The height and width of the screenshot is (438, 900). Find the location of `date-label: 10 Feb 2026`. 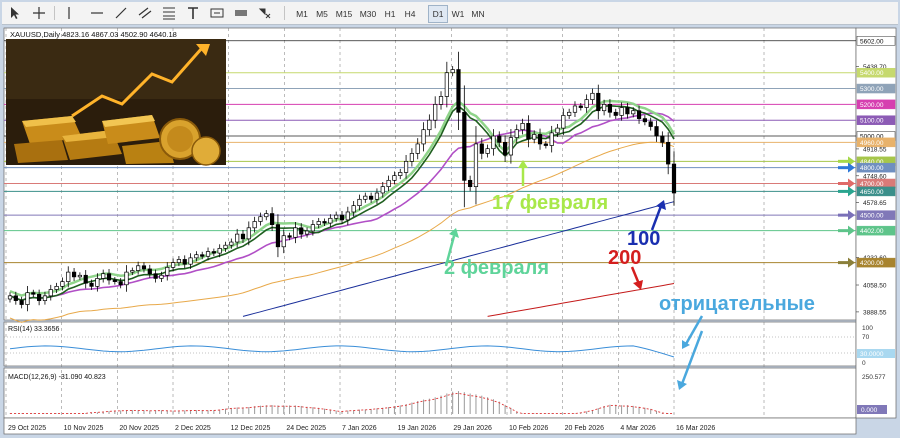

date-label: 10 Feb 2026 is located at coordinates (528, 428).